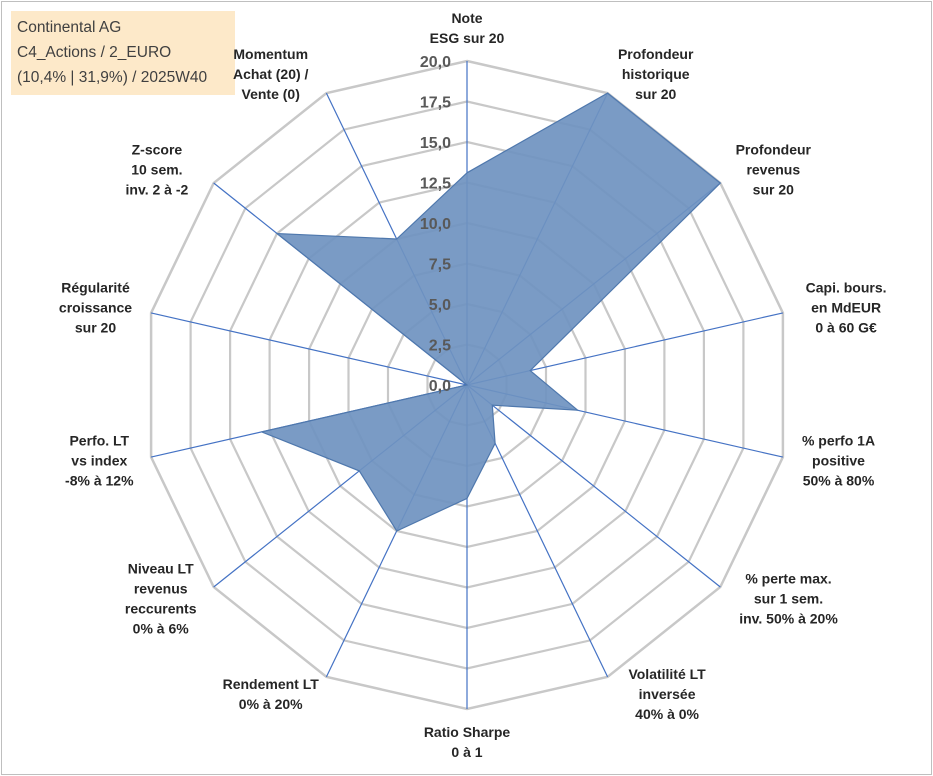 The width and height of the screenshot is (933, 776). Describe the element at coordinates (161, 609) in the screenshot. I see `axis-label-line: reccurents` at that location.